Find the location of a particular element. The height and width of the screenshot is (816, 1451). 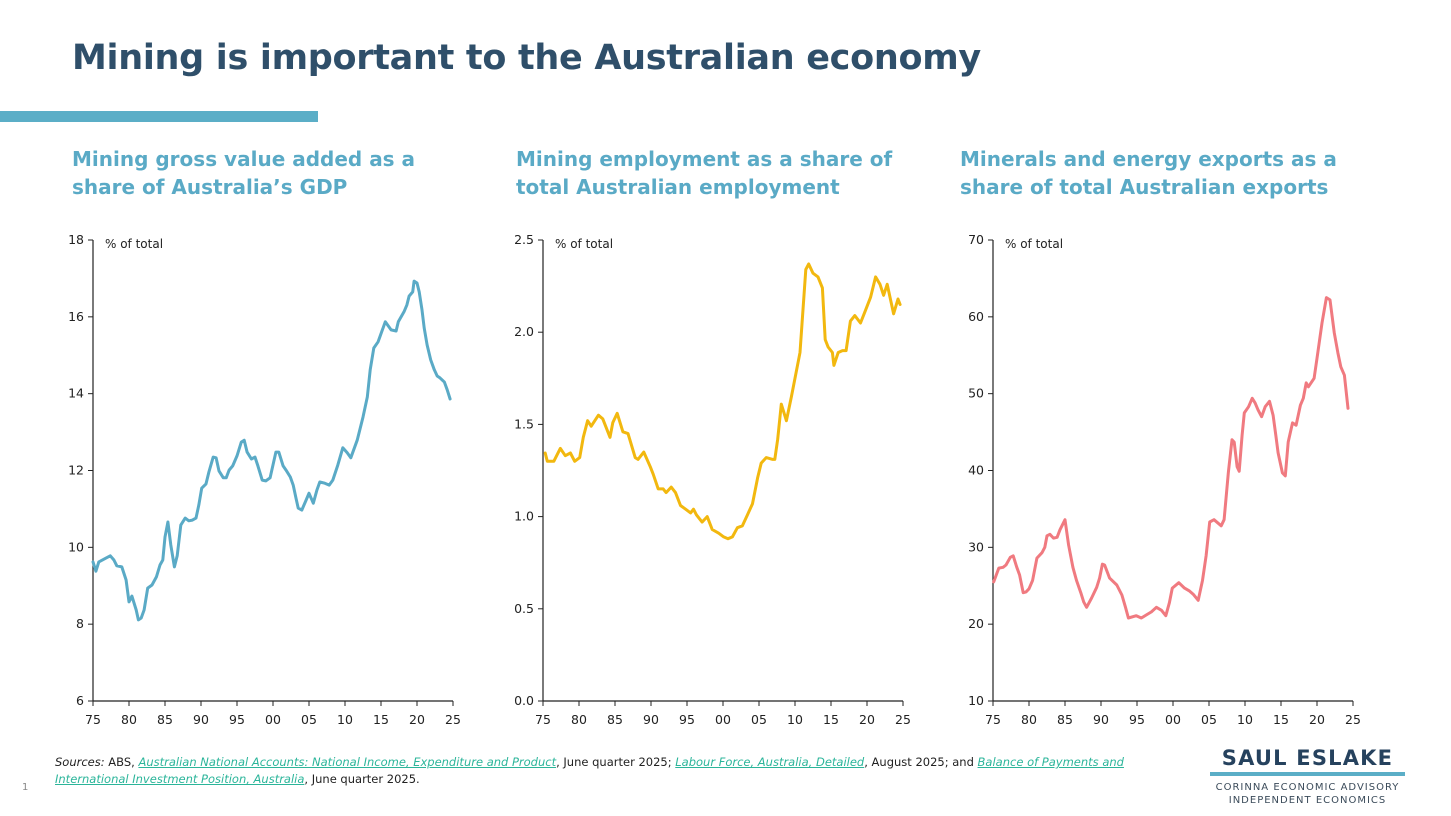

y-tick-label: 60 is located at coordinates (976, 316).